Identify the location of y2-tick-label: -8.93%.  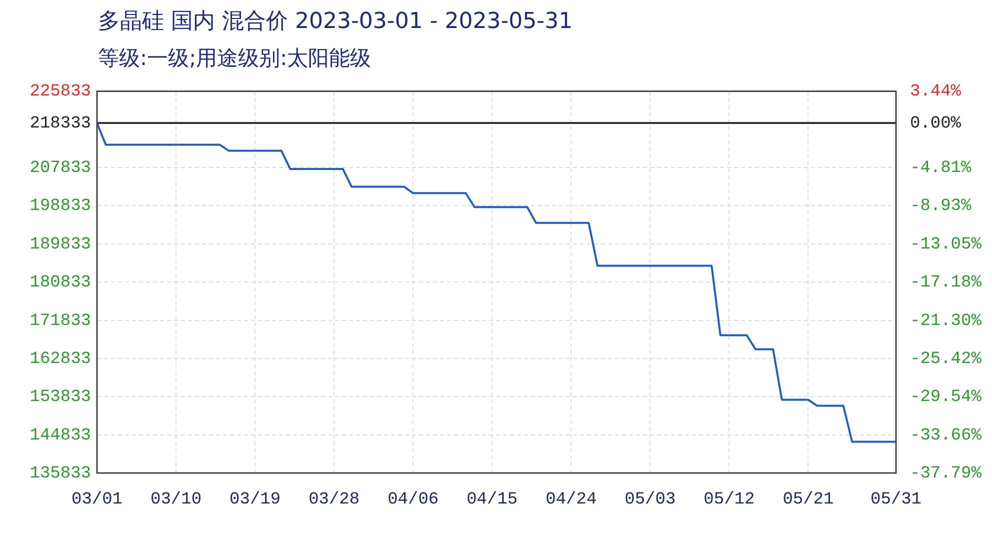
(941, 206).